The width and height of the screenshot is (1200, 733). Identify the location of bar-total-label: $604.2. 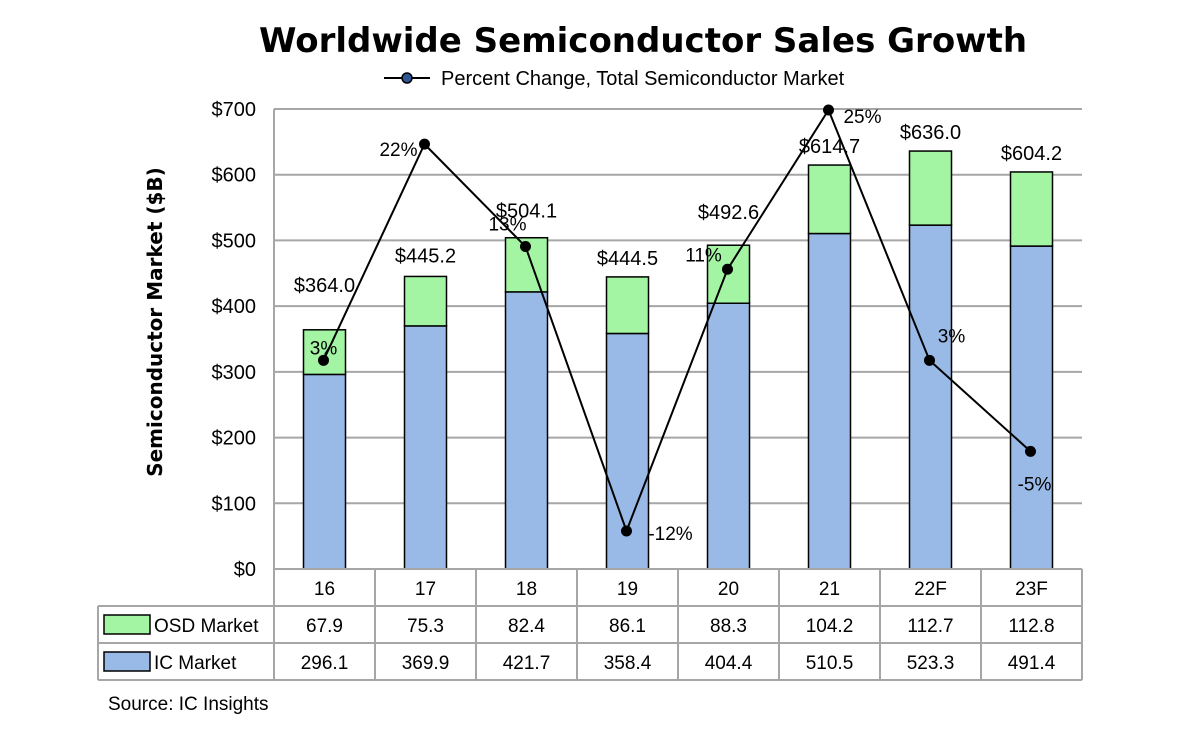
(1031, 154).